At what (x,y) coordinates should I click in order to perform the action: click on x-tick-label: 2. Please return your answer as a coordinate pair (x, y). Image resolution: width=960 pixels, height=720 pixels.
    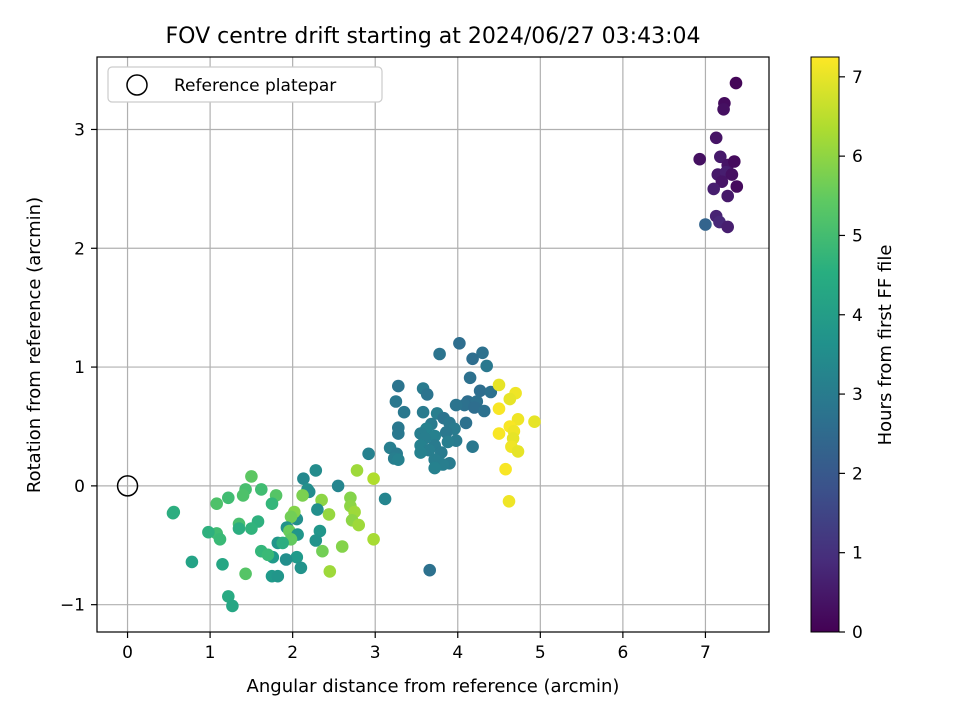
    Looking at the image, I should click on (292, 653).